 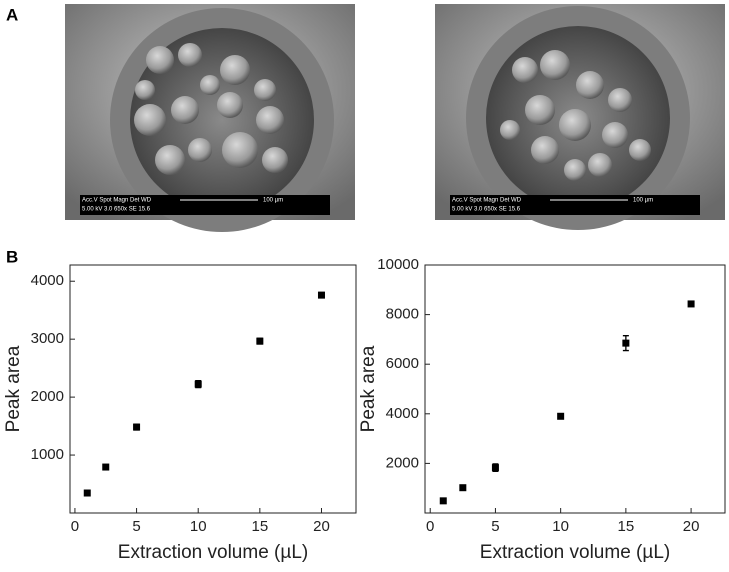 I want to click on y-tick-label: 1000, so click(x=47, y=454).